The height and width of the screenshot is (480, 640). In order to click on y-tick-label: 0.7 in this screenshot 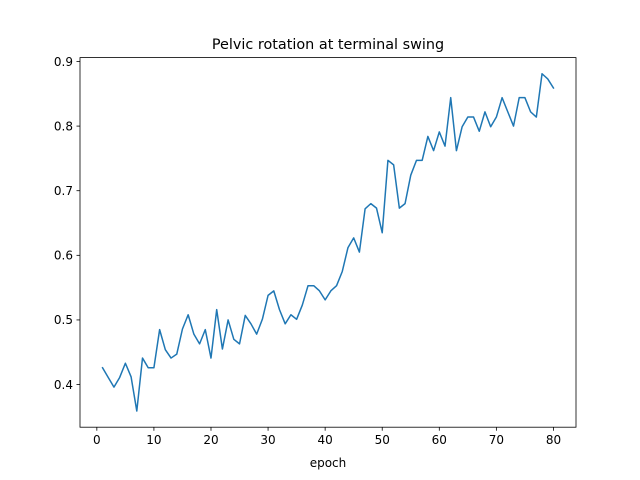, I will do `click(63, 191)`.